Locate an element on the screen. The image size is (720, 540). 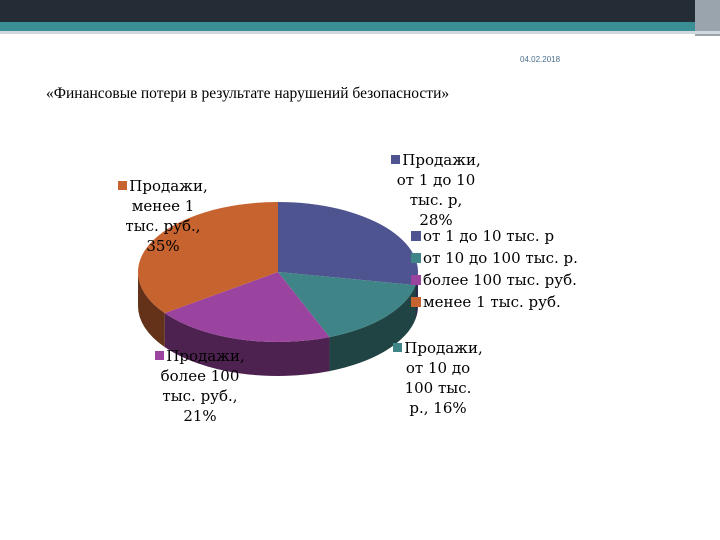
data-label-over-100: Продажи, более 100 тыс. руб., 21% is located at coordinates (200, 386).